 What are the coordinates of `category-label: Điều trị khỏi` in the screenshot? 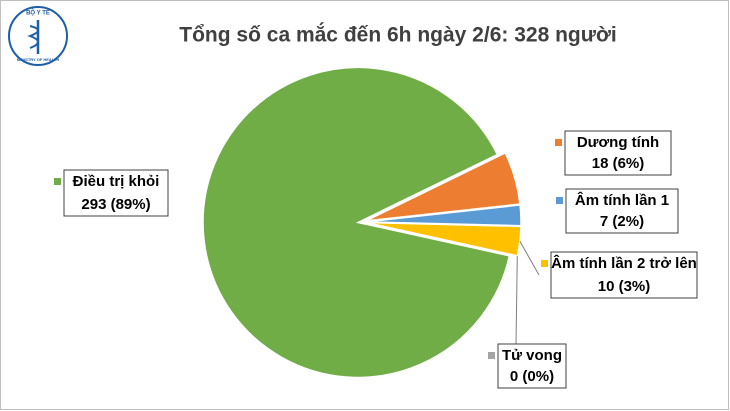 It's located at (116, 181).